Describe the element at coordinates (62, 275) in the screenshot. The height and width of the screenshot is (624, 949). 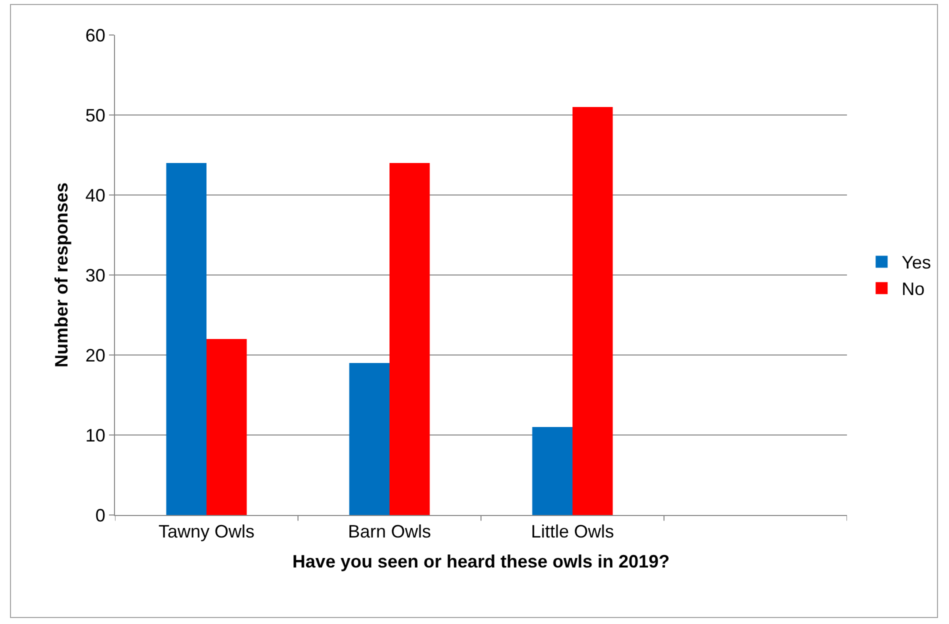
I see `y-axis-title: Number of responses` at that location.